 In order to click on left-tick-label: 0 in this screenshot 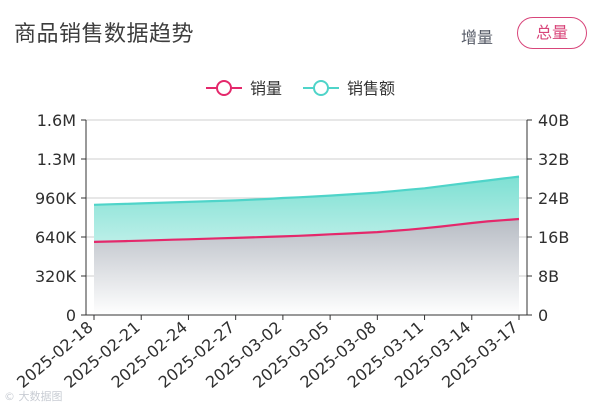, I will do `click(71, 315)`.